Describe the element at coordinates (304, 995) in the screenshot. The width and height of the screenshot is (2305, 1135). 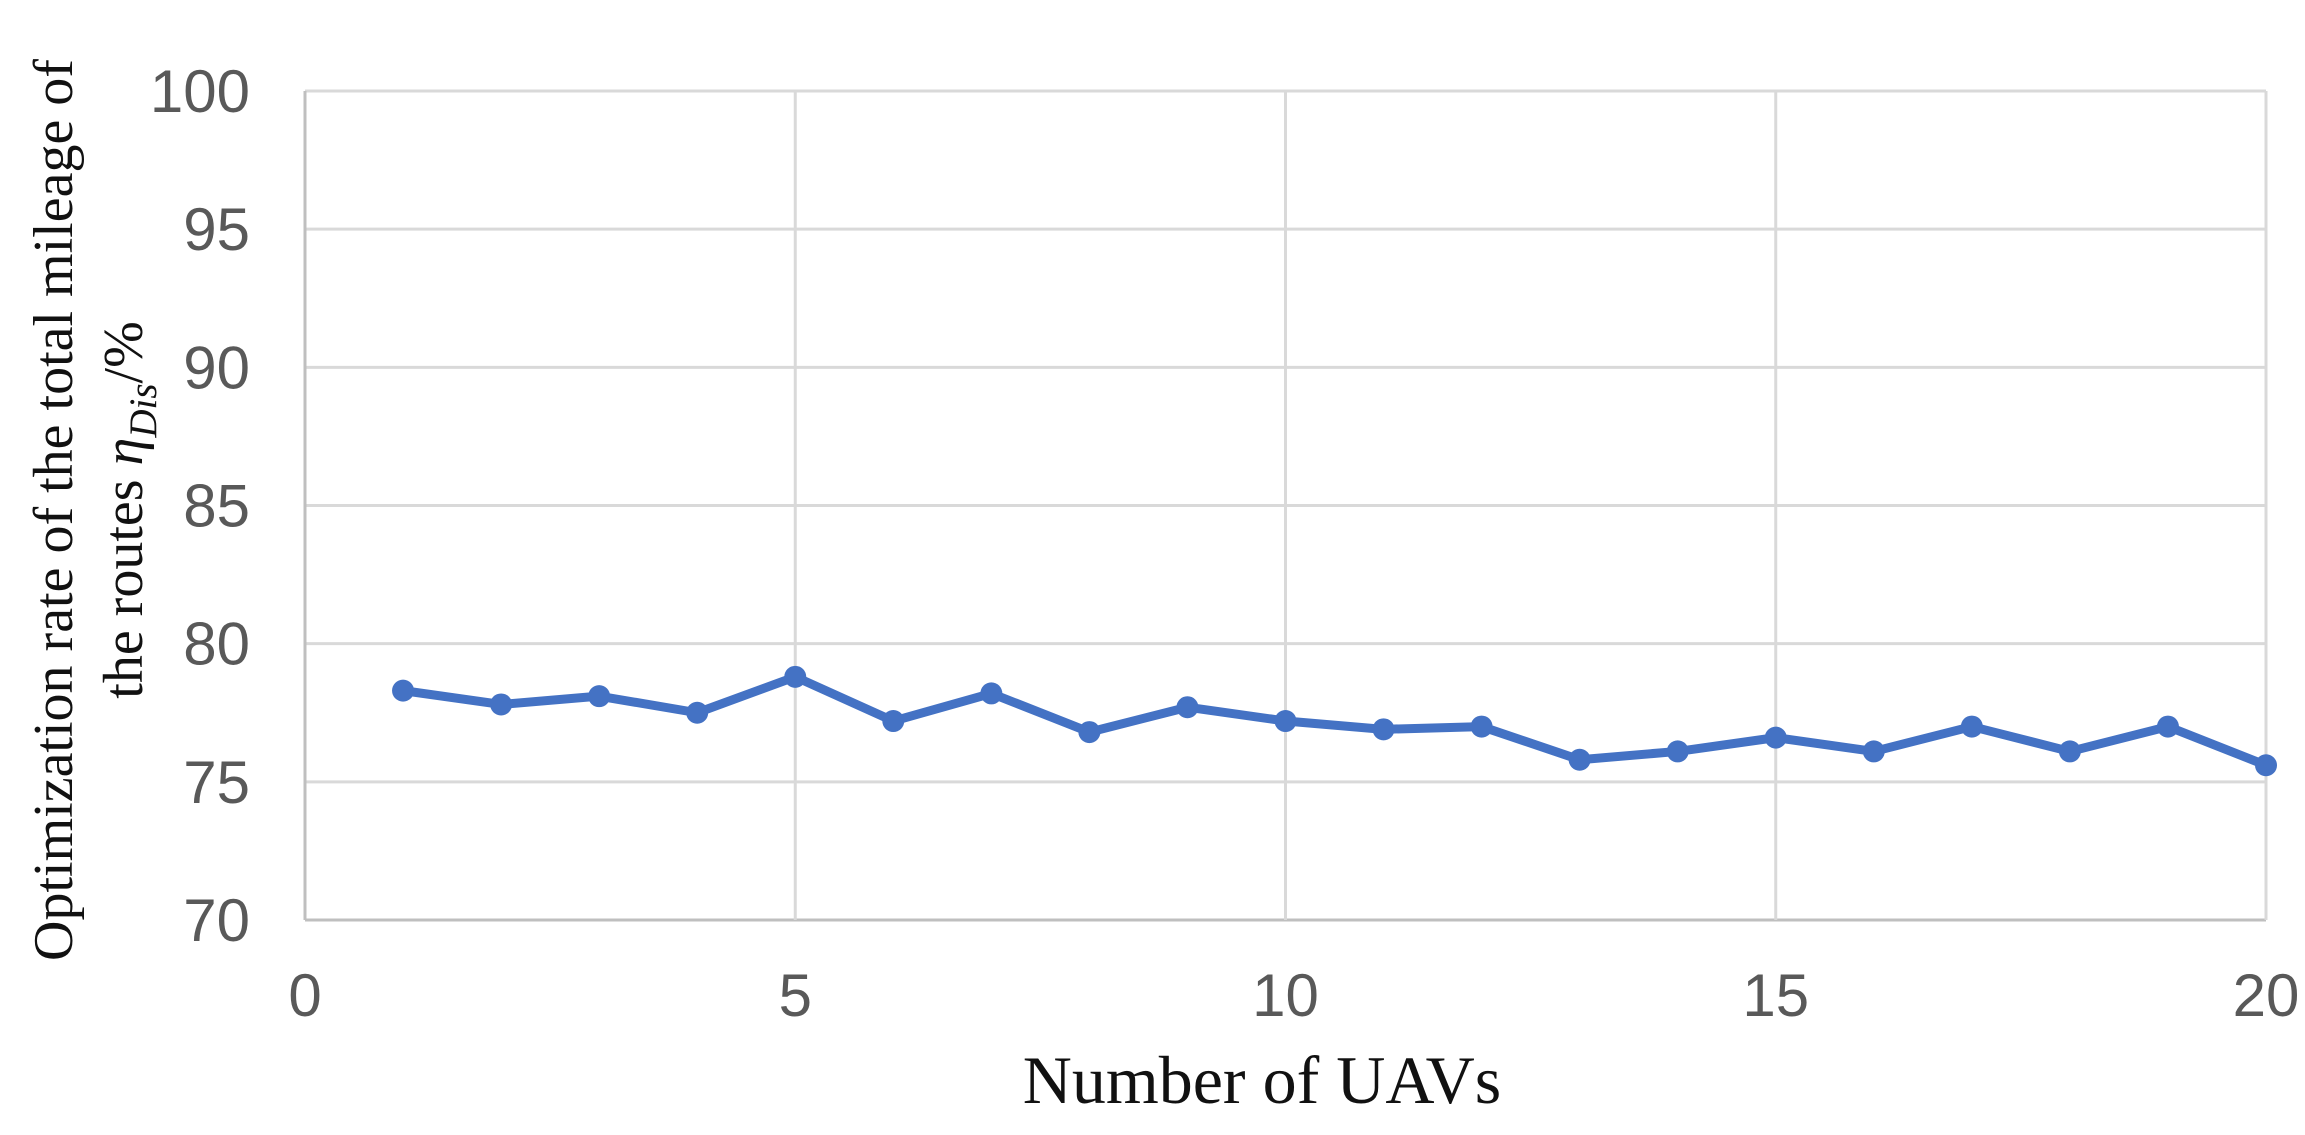
I see `x-tick-label: 0` at that location.